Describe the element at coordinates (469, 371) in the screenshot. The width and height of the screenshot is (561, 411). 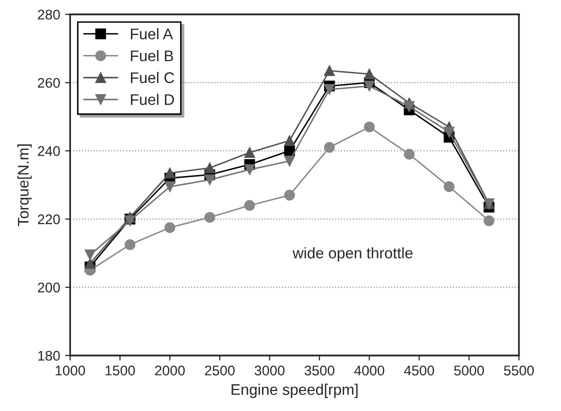
I see `x-tick-label: 5000` at that location.